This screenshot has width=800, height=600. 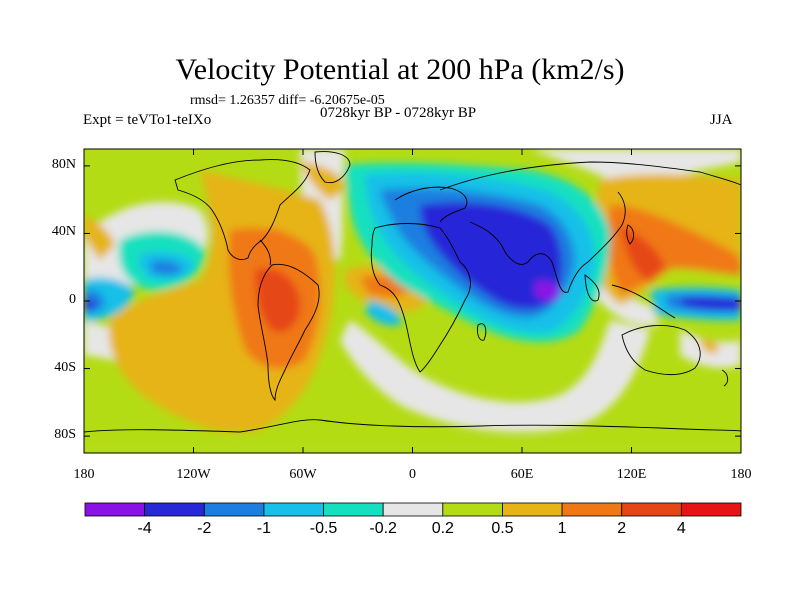 I want to click on x-tick-label: 60W, so click(x=303, y=474).